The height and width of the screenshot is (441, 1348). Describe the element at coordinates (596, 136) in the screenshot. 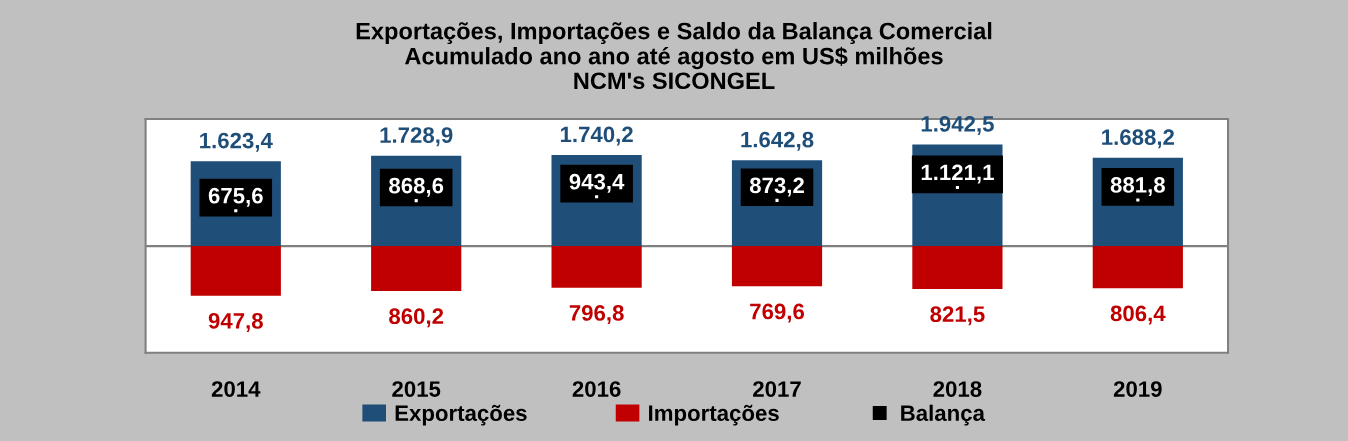

I see `data-label: 1.740,2` at that location.